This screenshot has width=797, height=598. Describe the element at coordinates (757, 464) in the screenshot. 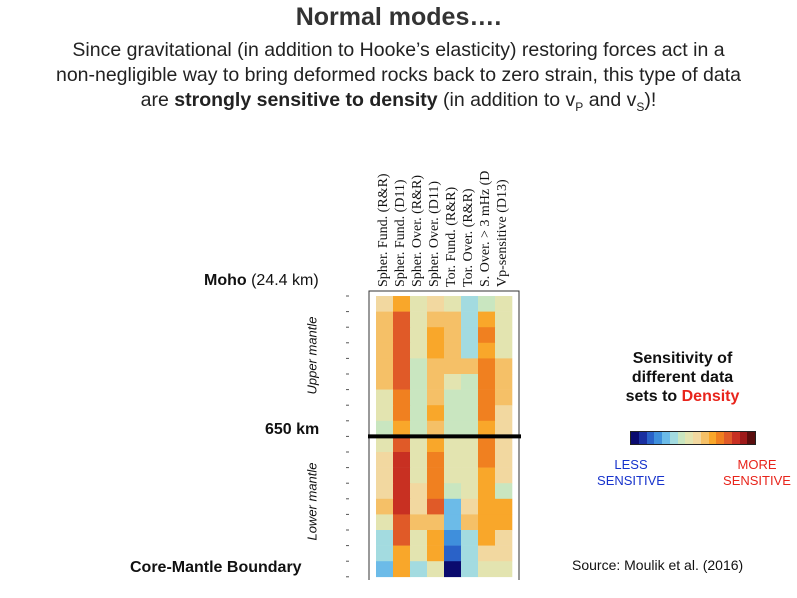

I see `more-label-line: MORE` at that location.